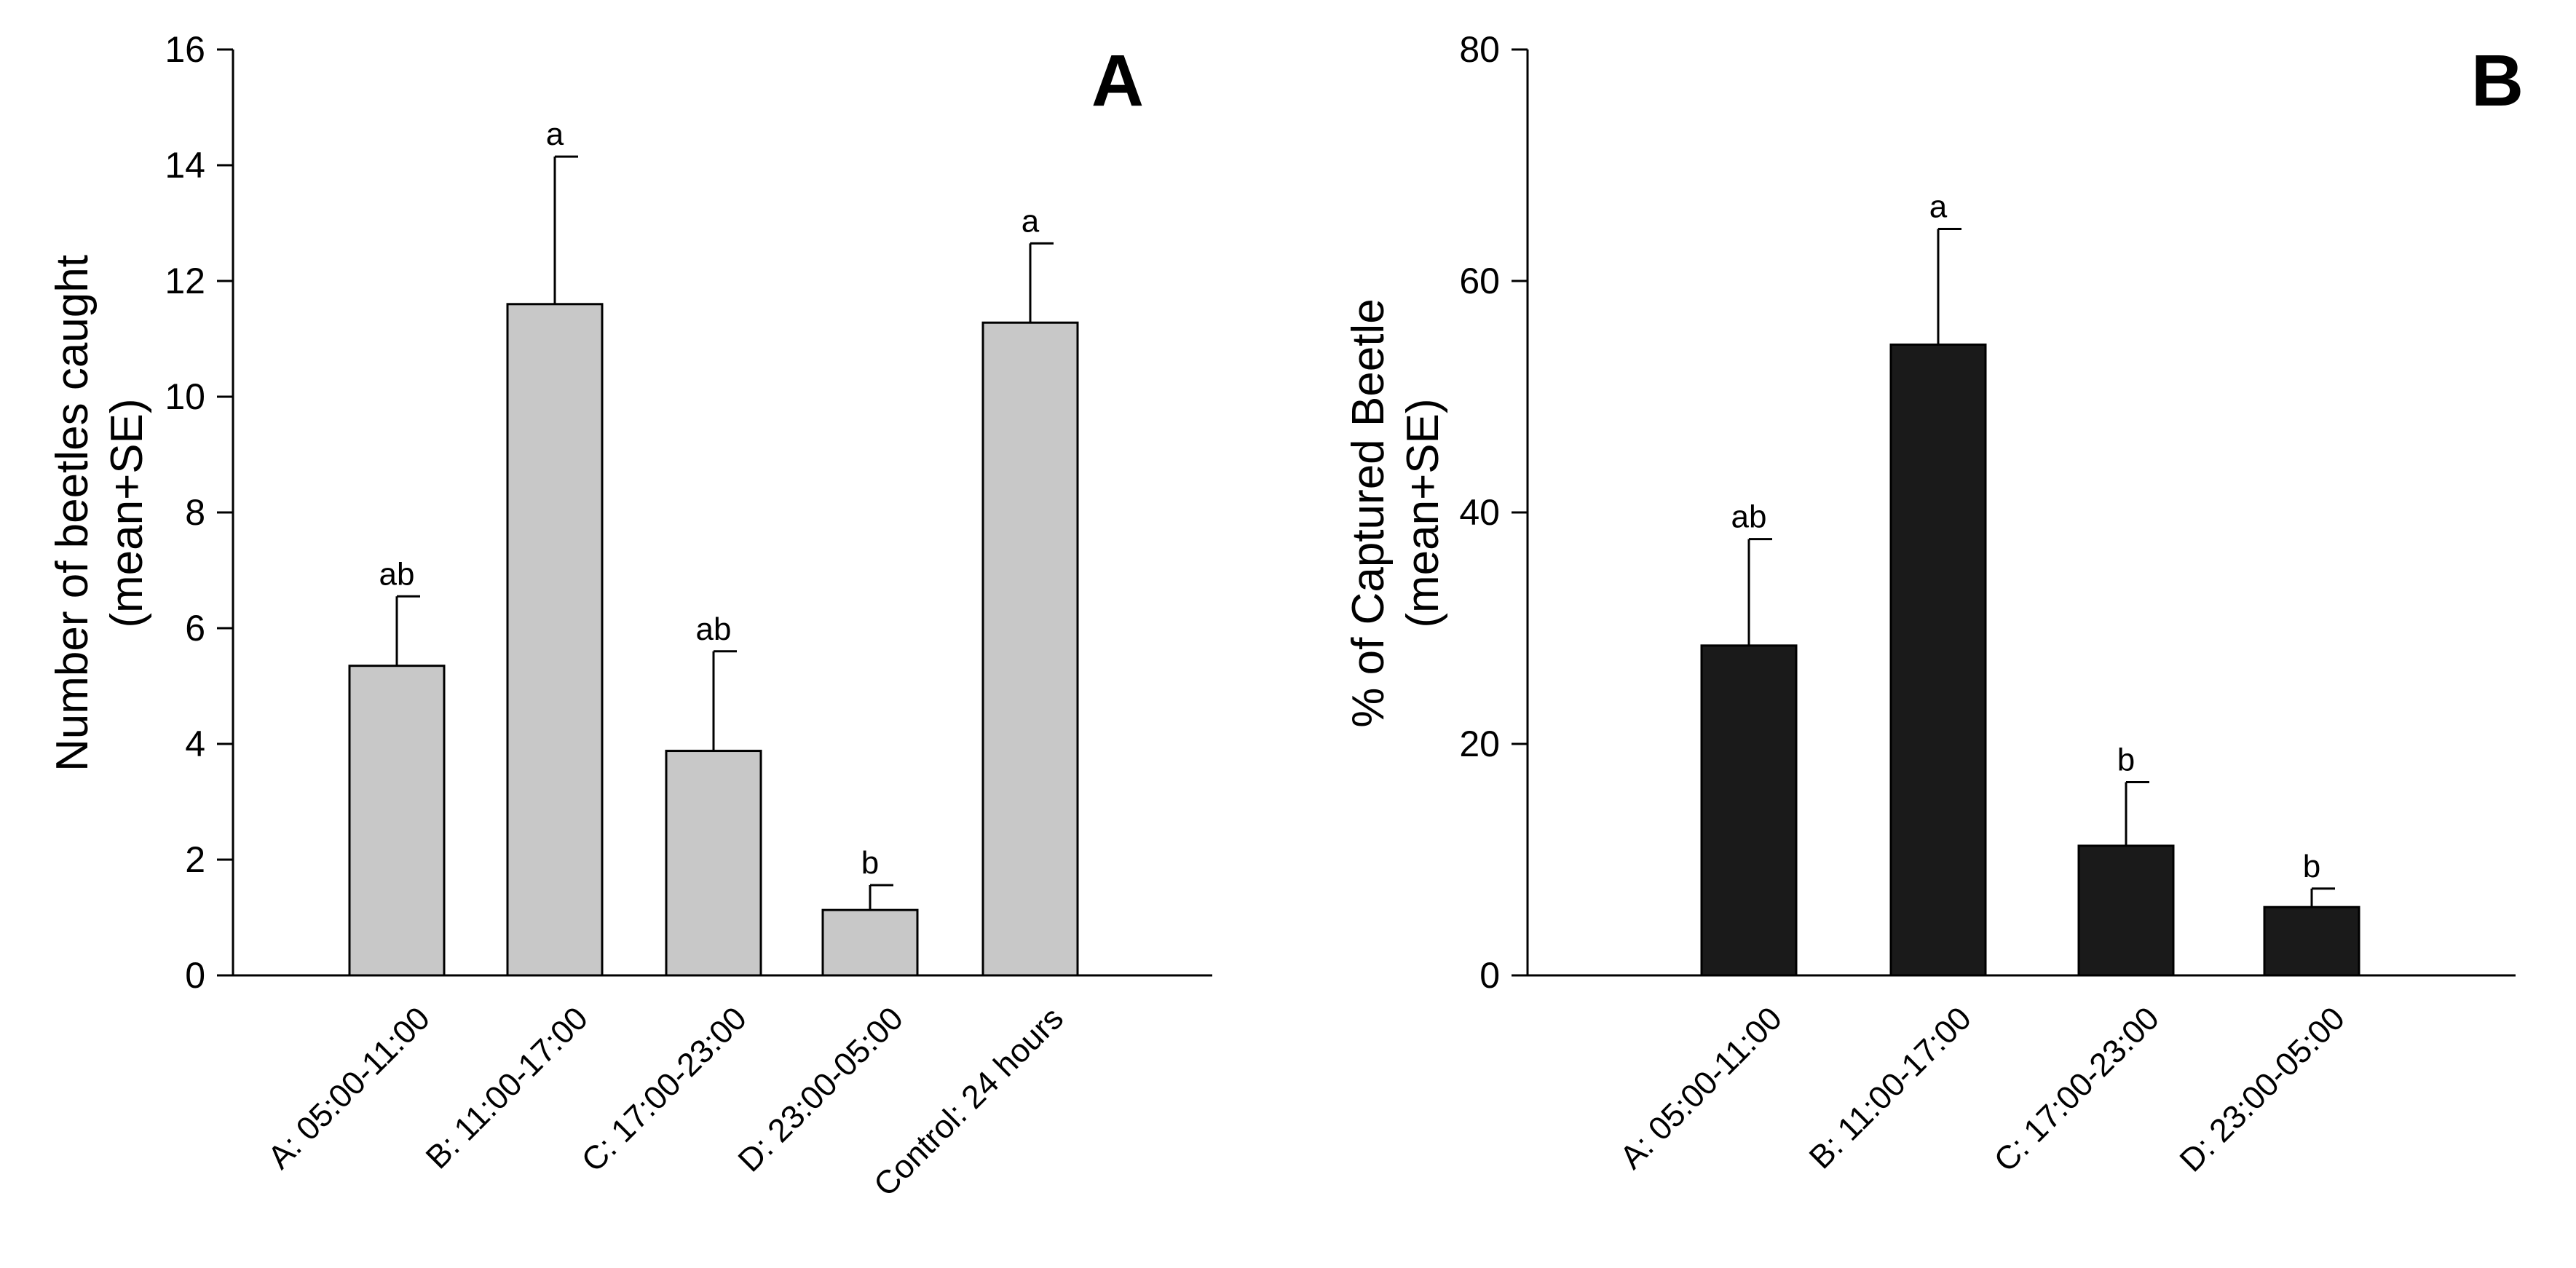 This screenshot has width=2576, height=1268. I want to click on panel-a-significance-label: b, so click(870, 863).